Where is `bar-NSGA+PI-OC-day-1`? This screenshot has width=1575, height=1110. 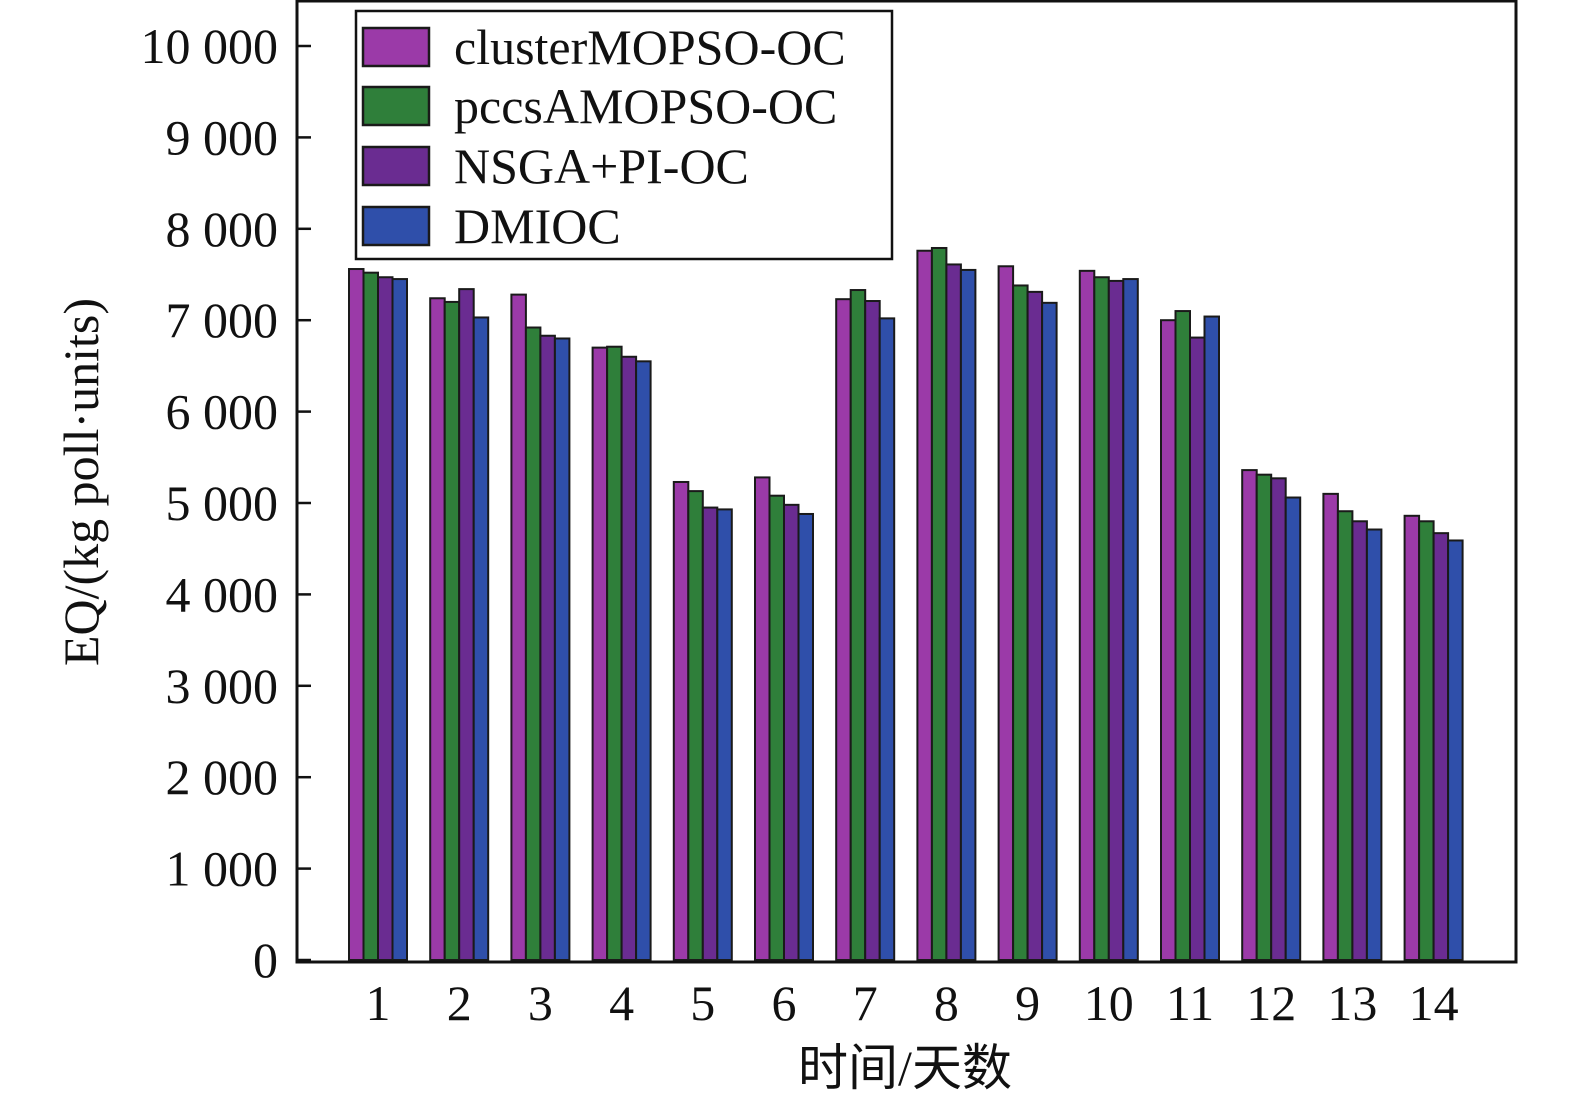 bar-NSGA+PI-OC-day-1 is located at coordinates (385, 618).